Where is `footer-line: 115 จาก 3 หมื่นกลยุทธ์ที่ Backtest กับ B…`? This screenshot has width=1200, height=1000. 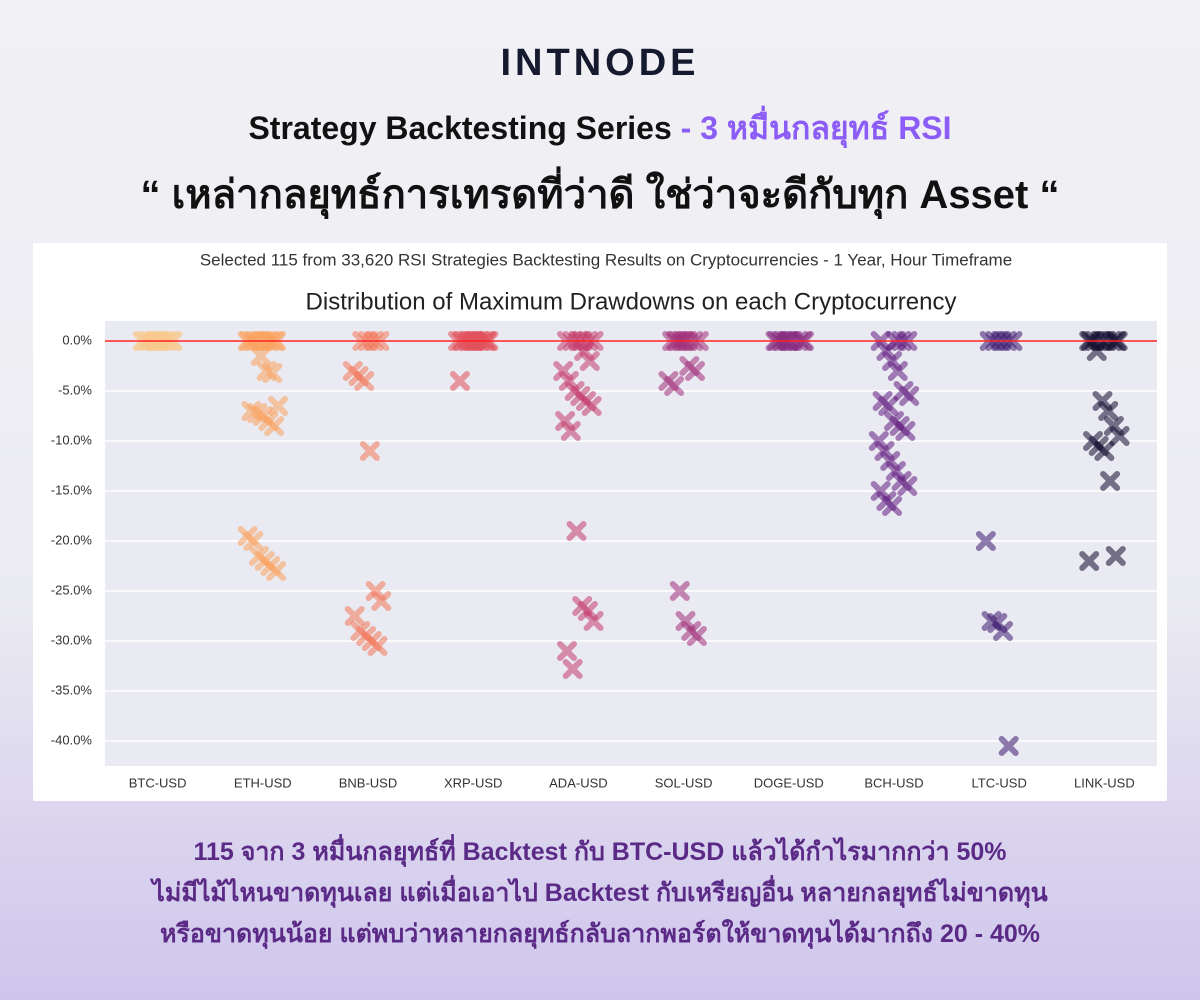 footer-line: 115 จาก 3 หมื่นกลยุทธ์ที่ Backtest กับ B… is located at coordinates (600, 852).